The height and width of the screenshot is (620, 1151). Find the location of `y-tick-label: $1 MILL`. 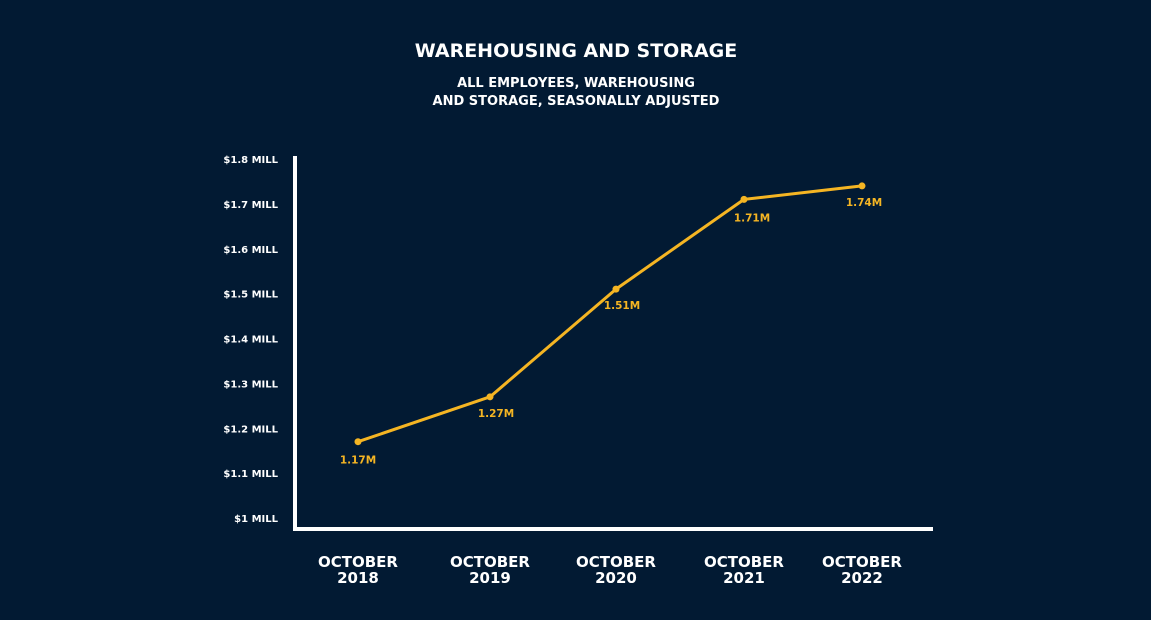

y-tick-label: $1 MILL is located at coordinates (256, 519).